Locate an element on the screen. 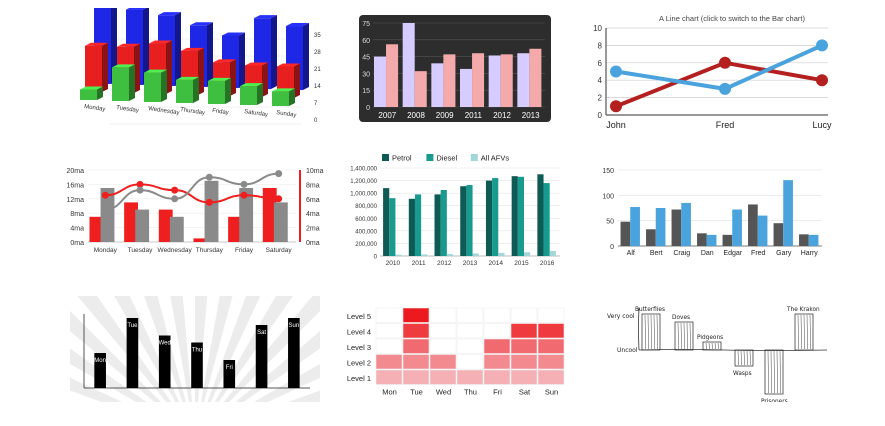  y-tick-label: 15 is located at coordinates (366, 91).